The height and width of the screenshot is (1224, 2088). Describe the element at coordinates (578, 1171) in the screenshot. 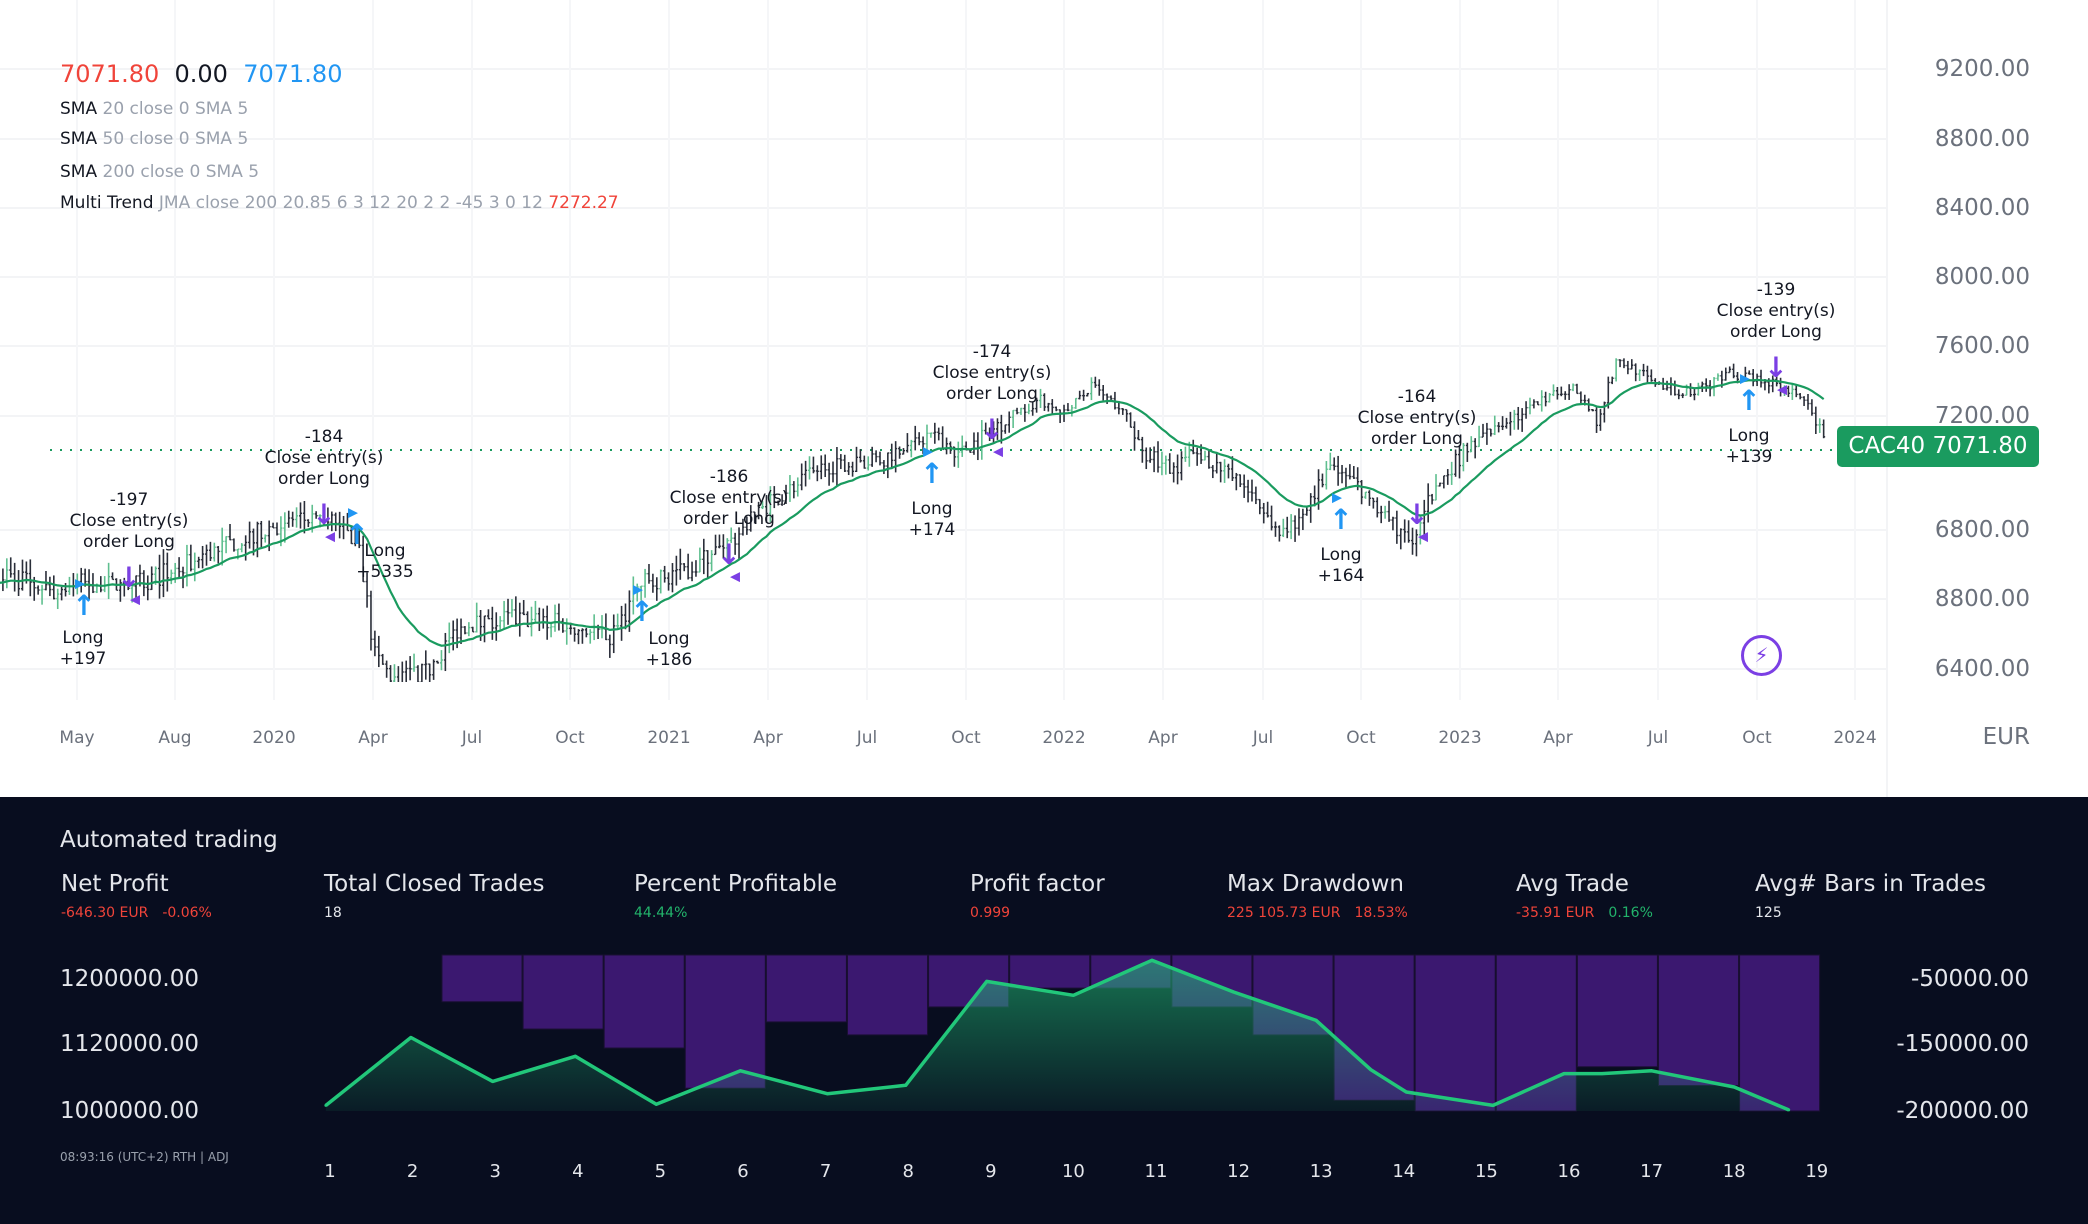

I see `trade-number-label: 4` at that location.